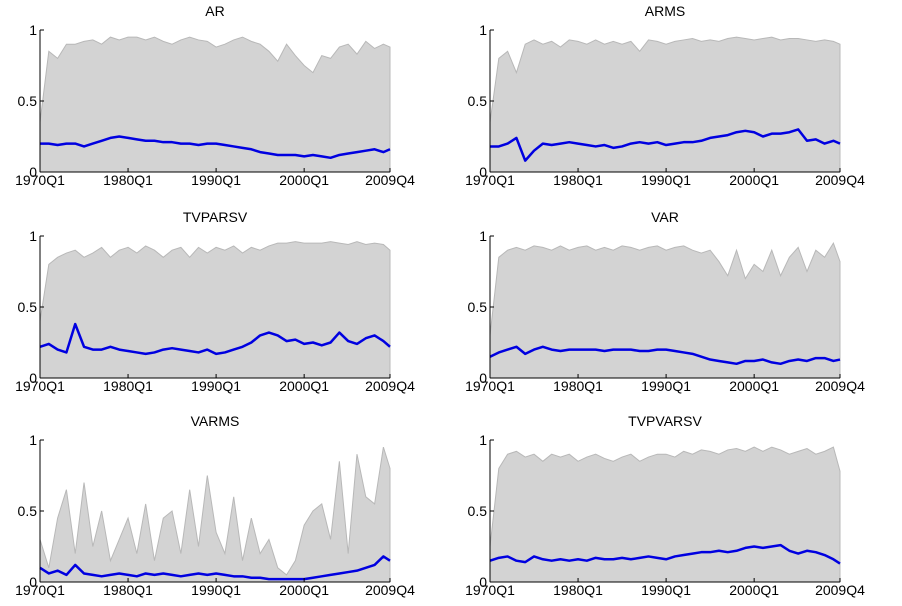  I want to click on chart-title: VAR, so click(665, 217).